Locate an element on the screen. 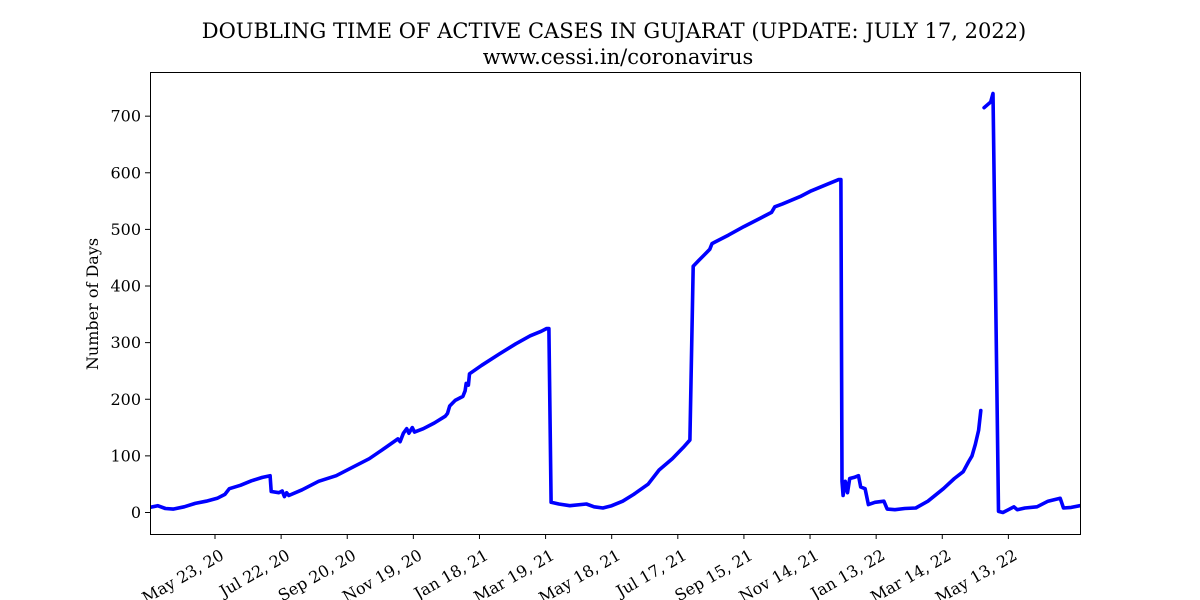 The width and height of the screenshot is (1200, 600). y-tick-label: 400 is located at coordinates (125, 286).